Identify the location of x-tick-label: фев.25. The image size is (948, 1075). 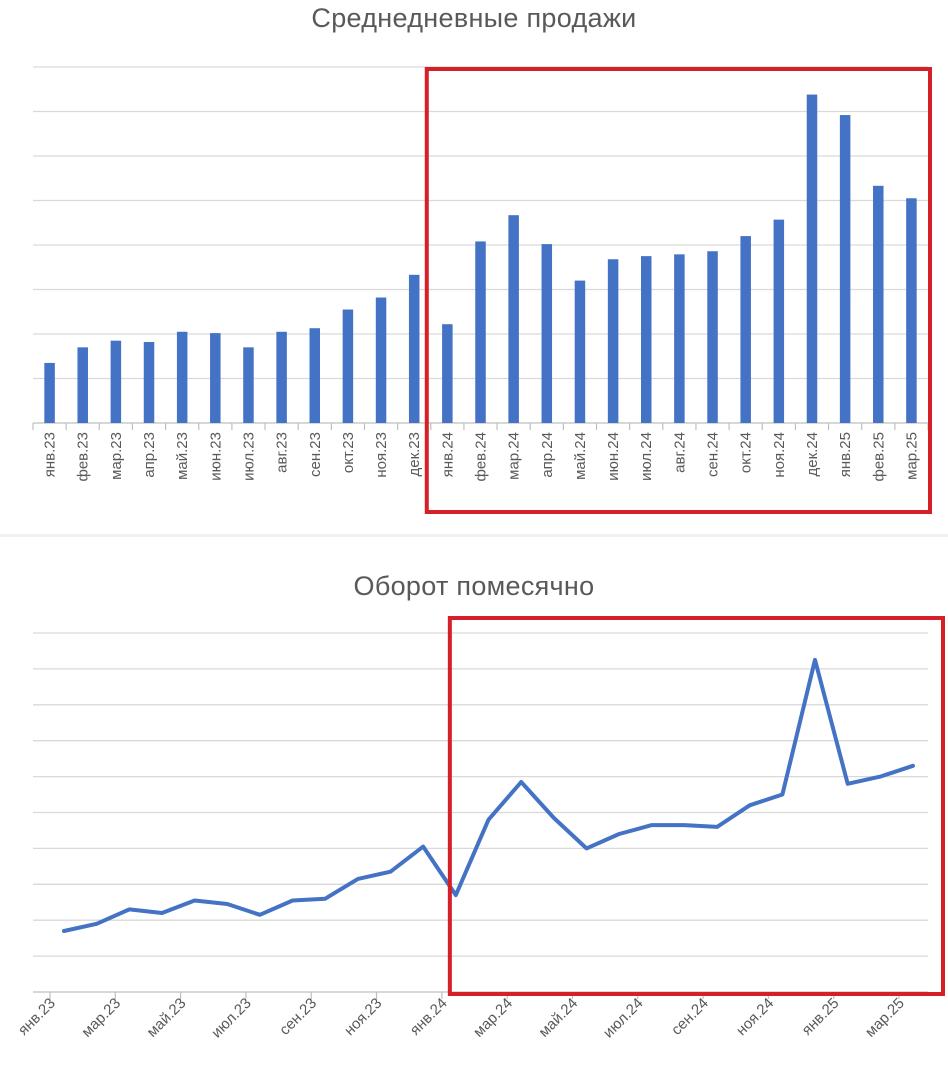
(878, 457).